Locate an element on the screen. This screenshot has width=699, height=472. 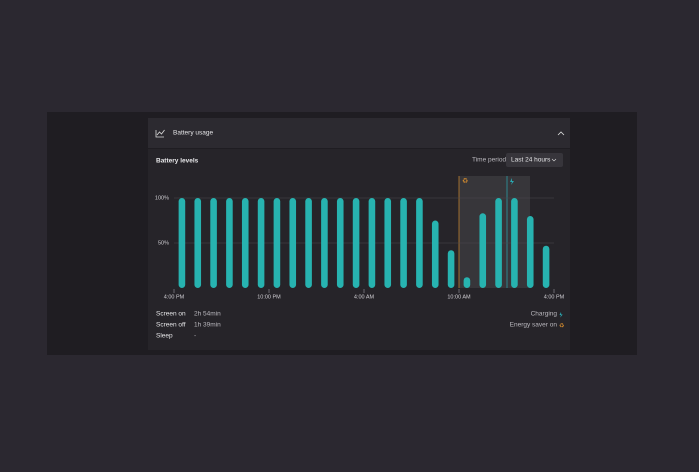
x-tick-label: 10:00 AM is located at coordinates (459, 297).